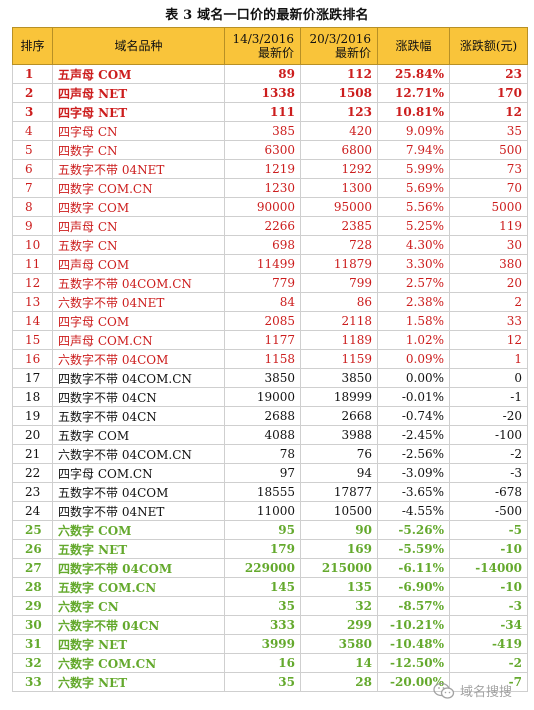 Image resolution: width=534 pixels, height=710 pixels. What do you see at coordinates (32, 245) in the screenshot?
I see `cell-rank: 10` at bounding box center [32, 245].